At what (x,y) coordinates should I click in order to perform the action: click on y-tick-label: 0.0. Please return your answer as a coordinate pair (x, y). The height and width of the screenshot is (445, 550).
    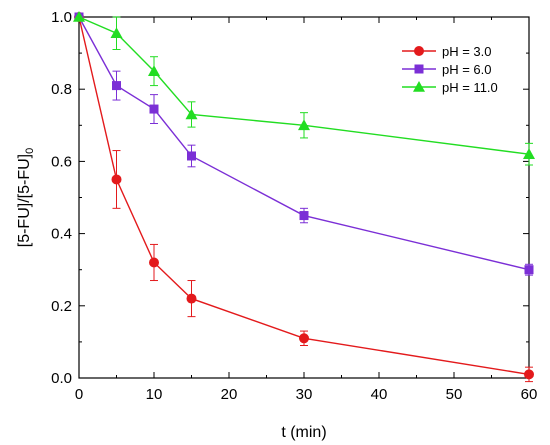
    Looking at the image, I should click on (61, 378).